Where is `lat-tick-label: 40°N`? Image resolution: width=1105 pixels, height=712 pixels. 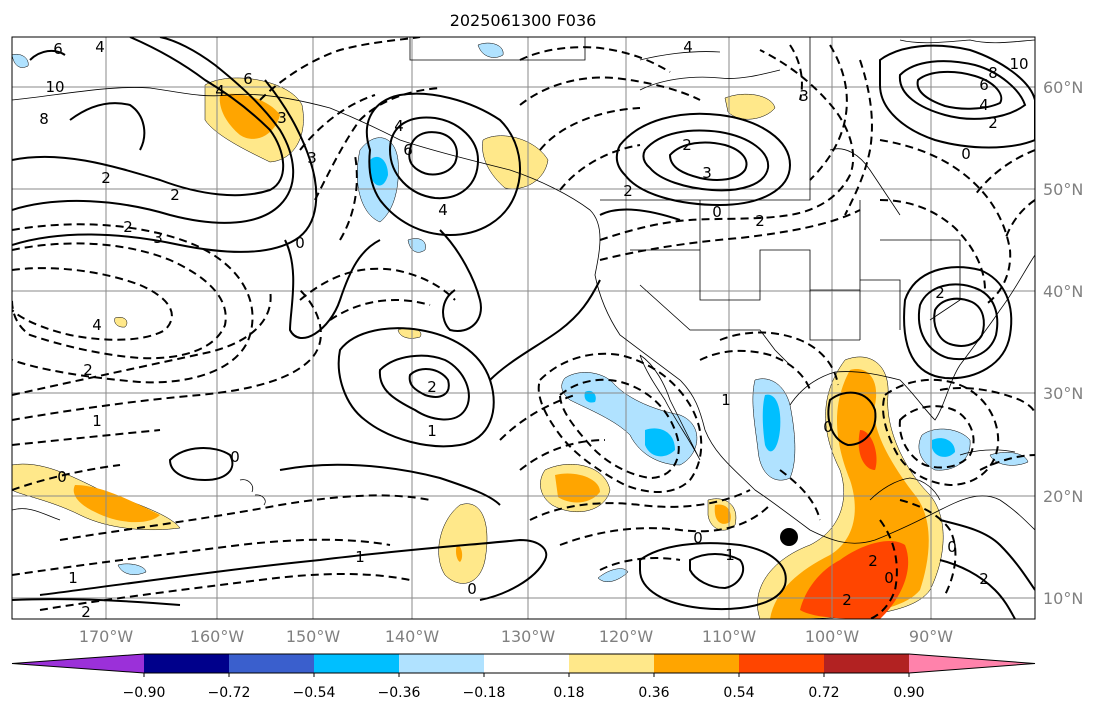
lat-tick-label: 40°N is located at coordinates (1063, 291).